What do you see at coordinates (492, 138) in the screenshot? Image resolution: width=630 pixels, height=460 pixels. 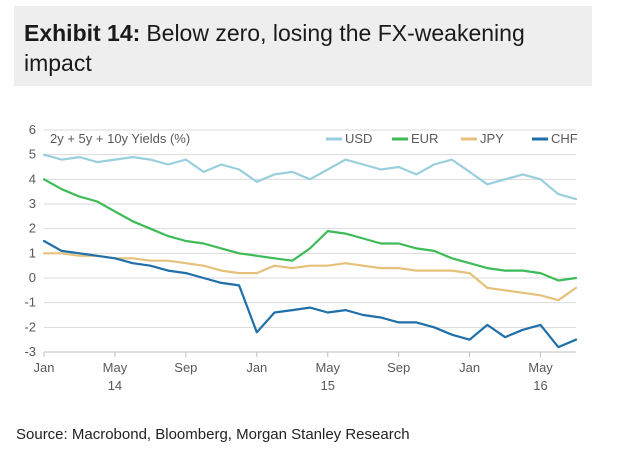 I see `legend-label: JPY` at bounding box center [492, 138].